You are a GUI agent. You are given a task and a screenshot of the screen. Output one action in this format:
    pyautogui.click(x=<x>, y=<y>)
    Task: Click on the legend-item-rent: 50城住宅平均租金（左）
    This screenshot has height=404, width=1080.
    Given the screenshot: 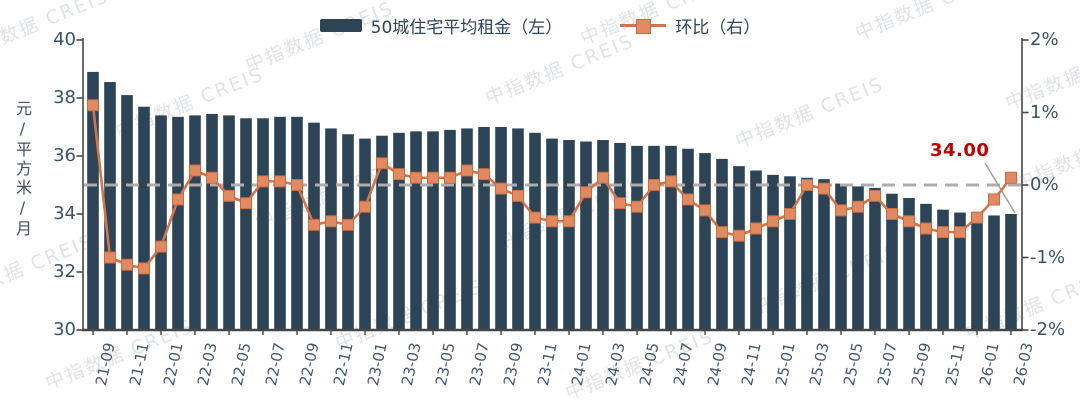 What is the action you would take?
    pyautogui.click(x=440, y=25)
    